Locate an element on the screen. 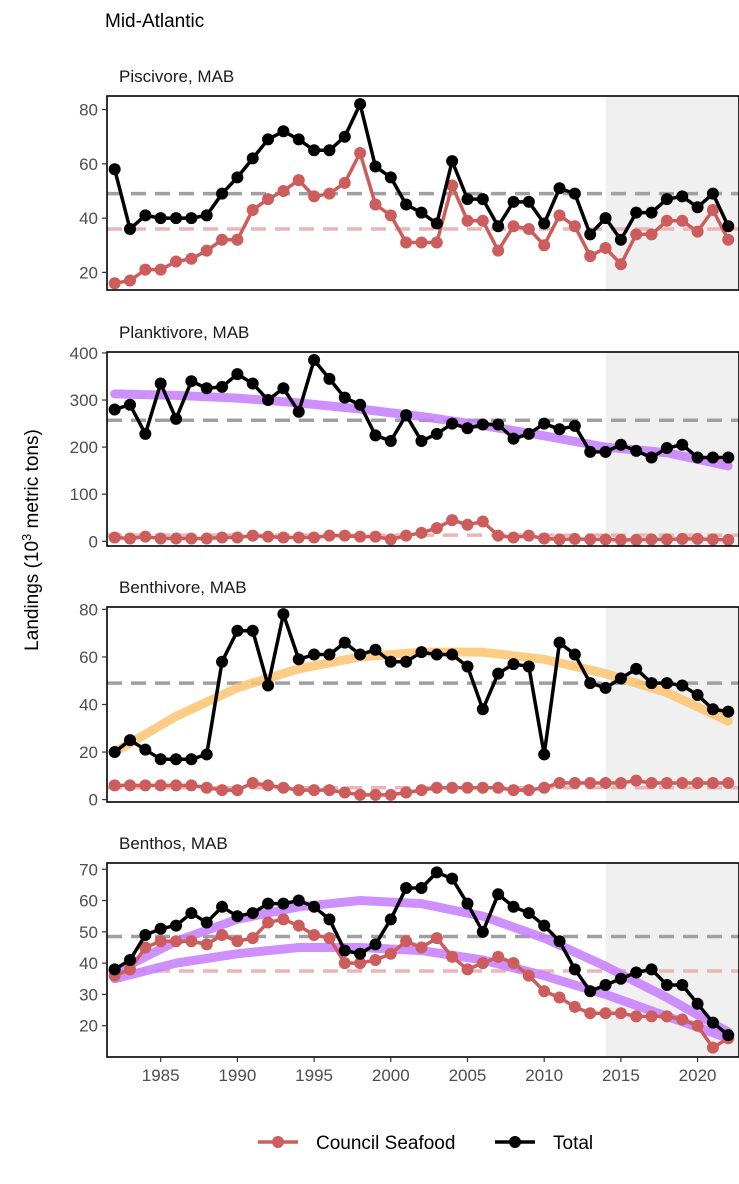  y-tick-label: 200 is located at coordinates (84, 447).